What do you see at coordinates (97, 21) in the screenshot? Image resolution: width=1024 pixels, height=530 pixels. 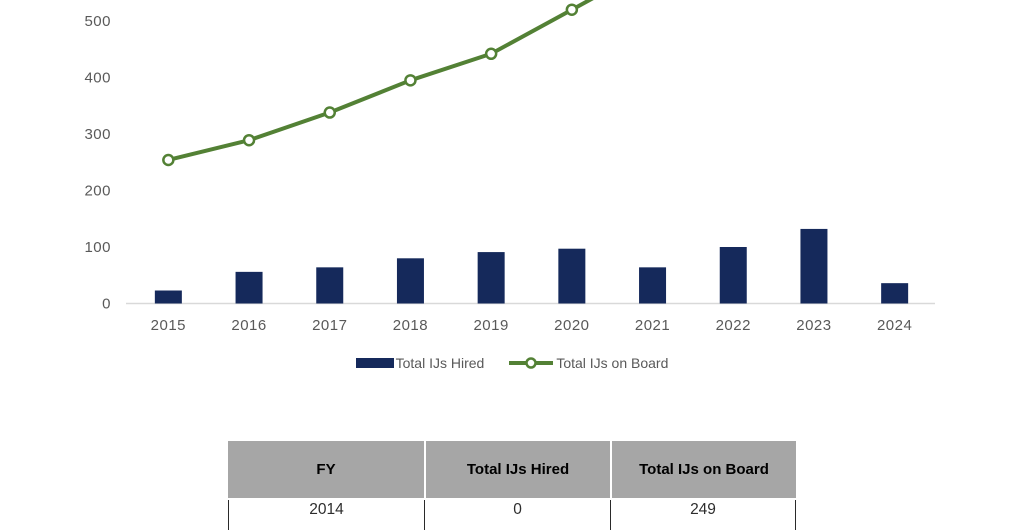 I see `y-axis-tick-label: 500` at bounding box center [97, 21].